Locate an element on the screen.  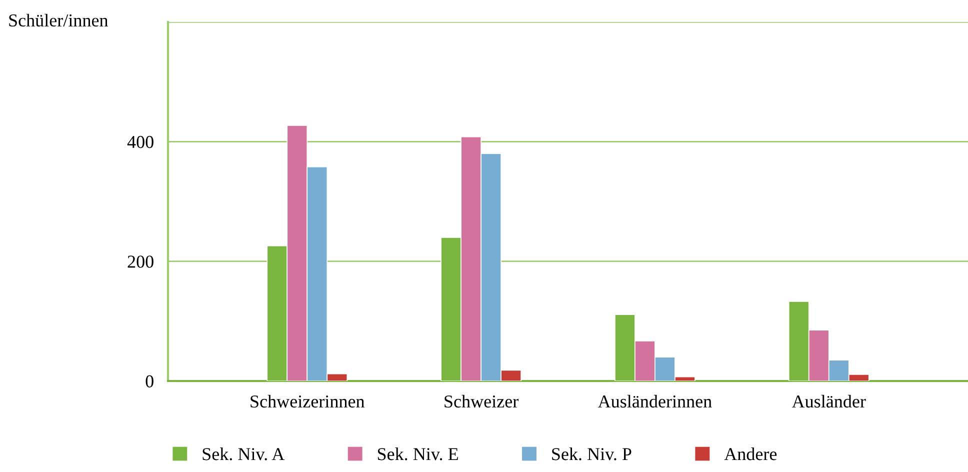
x-tick-label: Schweizer is located at coordinates (481, 401).